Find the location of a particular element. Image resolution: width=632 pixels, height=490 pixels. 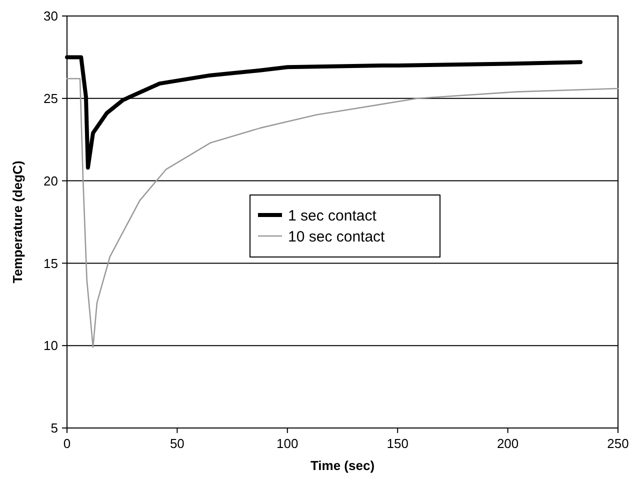

x-tick-label: 0 is located at coordinates (67, 443).